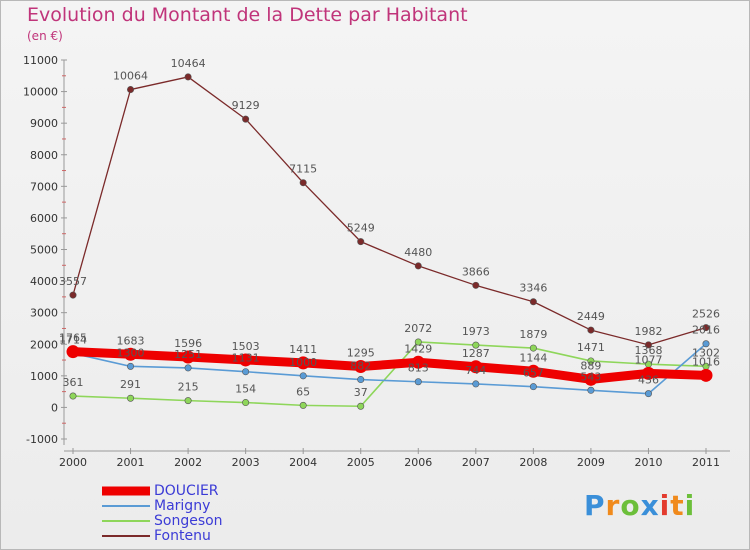 The image size is (750, 550). What do you see at coordinates (188, 63) in the screenshot?
I see `data-label: 10464` at bounding box center [188, 63].